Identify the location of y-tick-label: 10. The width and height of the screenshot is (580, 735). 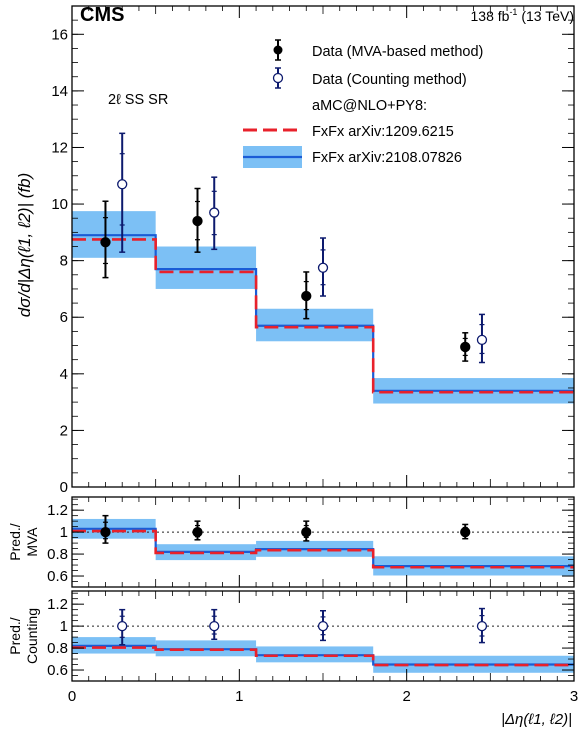
(59, 204).